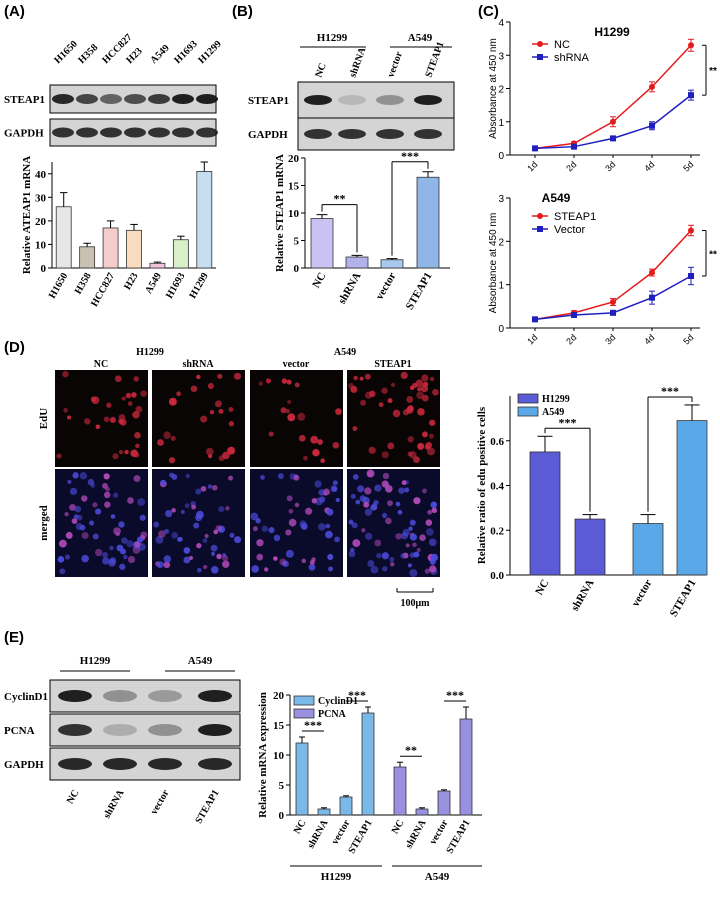 The image size is (720, 899). What do you see at coordinates (14, 637) in the screenshot?
I see `panel-label: (E)` at bounding box center [14, 637].